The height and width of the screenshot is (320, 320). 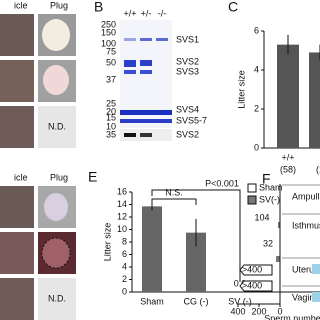 I want to click on x-tick-label: SV (-), so click(x=240, y=301).